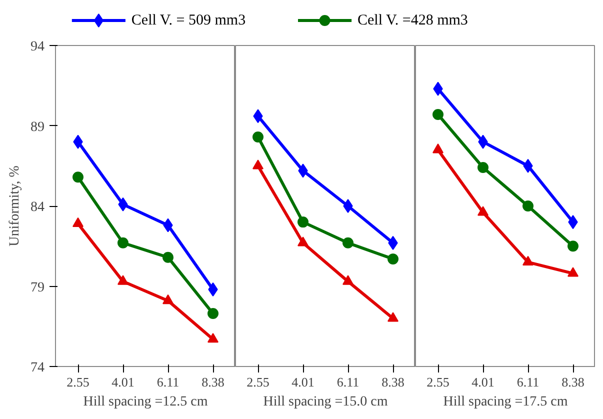 This screenshot has width=603, height=419. What do you see at coordinates (37, 47) in the screenshot?
I see `y-tick-label: 94` at bounding box center [37, 47].